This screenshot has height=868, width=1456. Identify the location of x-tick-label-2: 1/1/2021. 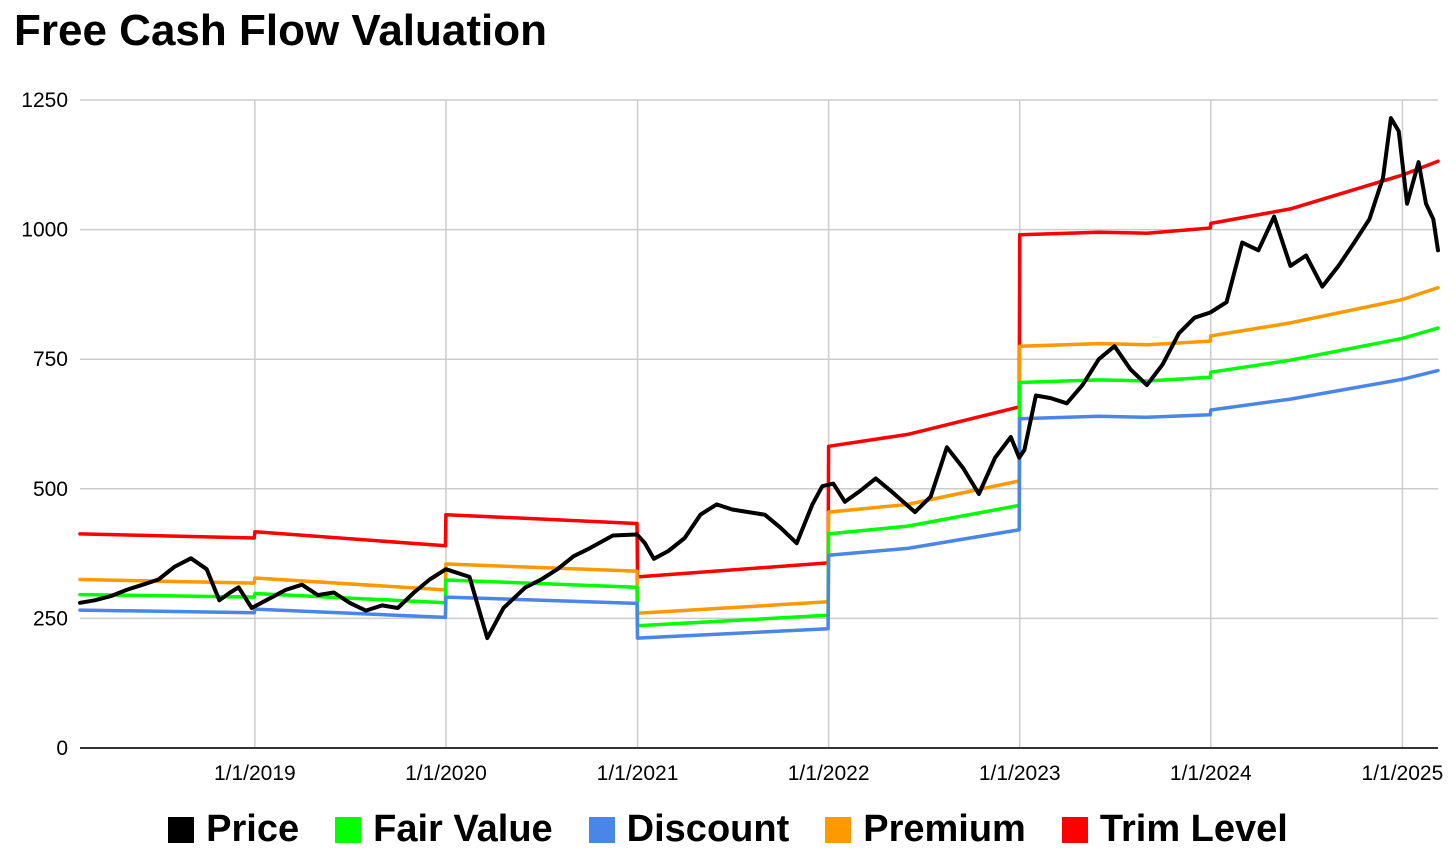
(638, 773).